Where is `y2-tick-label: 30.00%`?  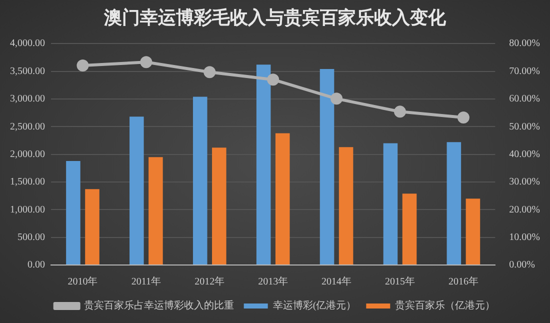
y2-tick-label: 30.00% is located at coordinates (524, 182).